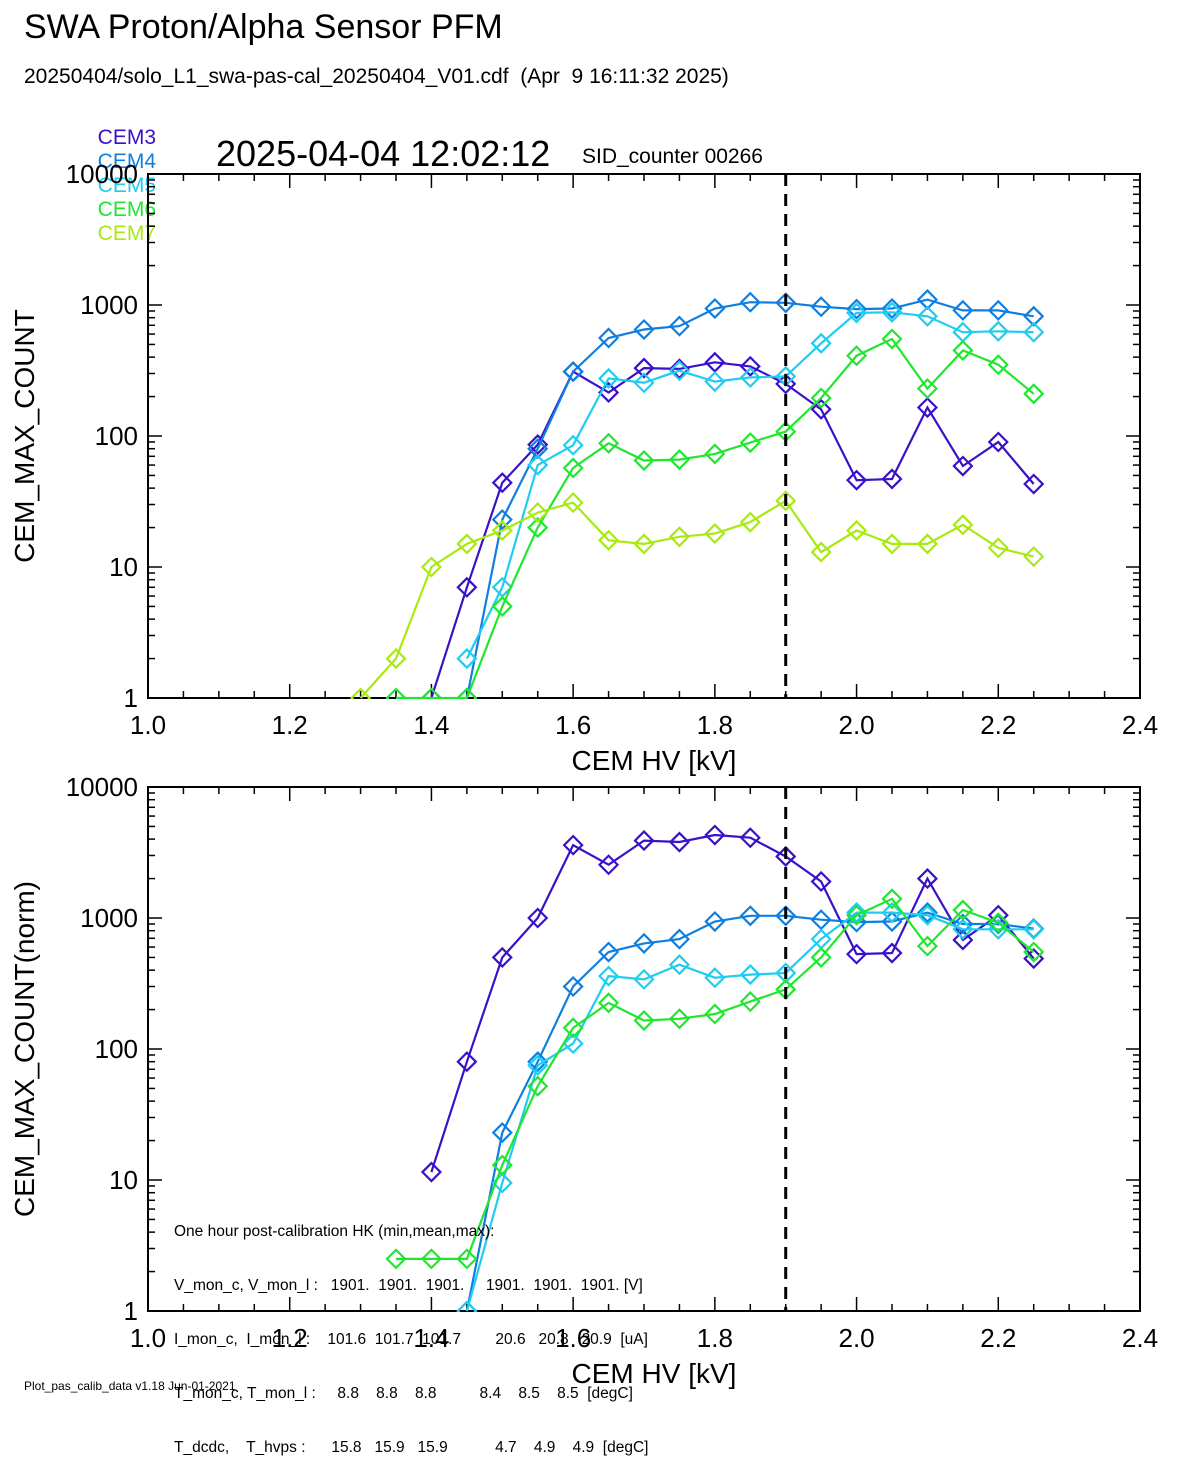  I want to click on series-cem7, so click(697, 594).